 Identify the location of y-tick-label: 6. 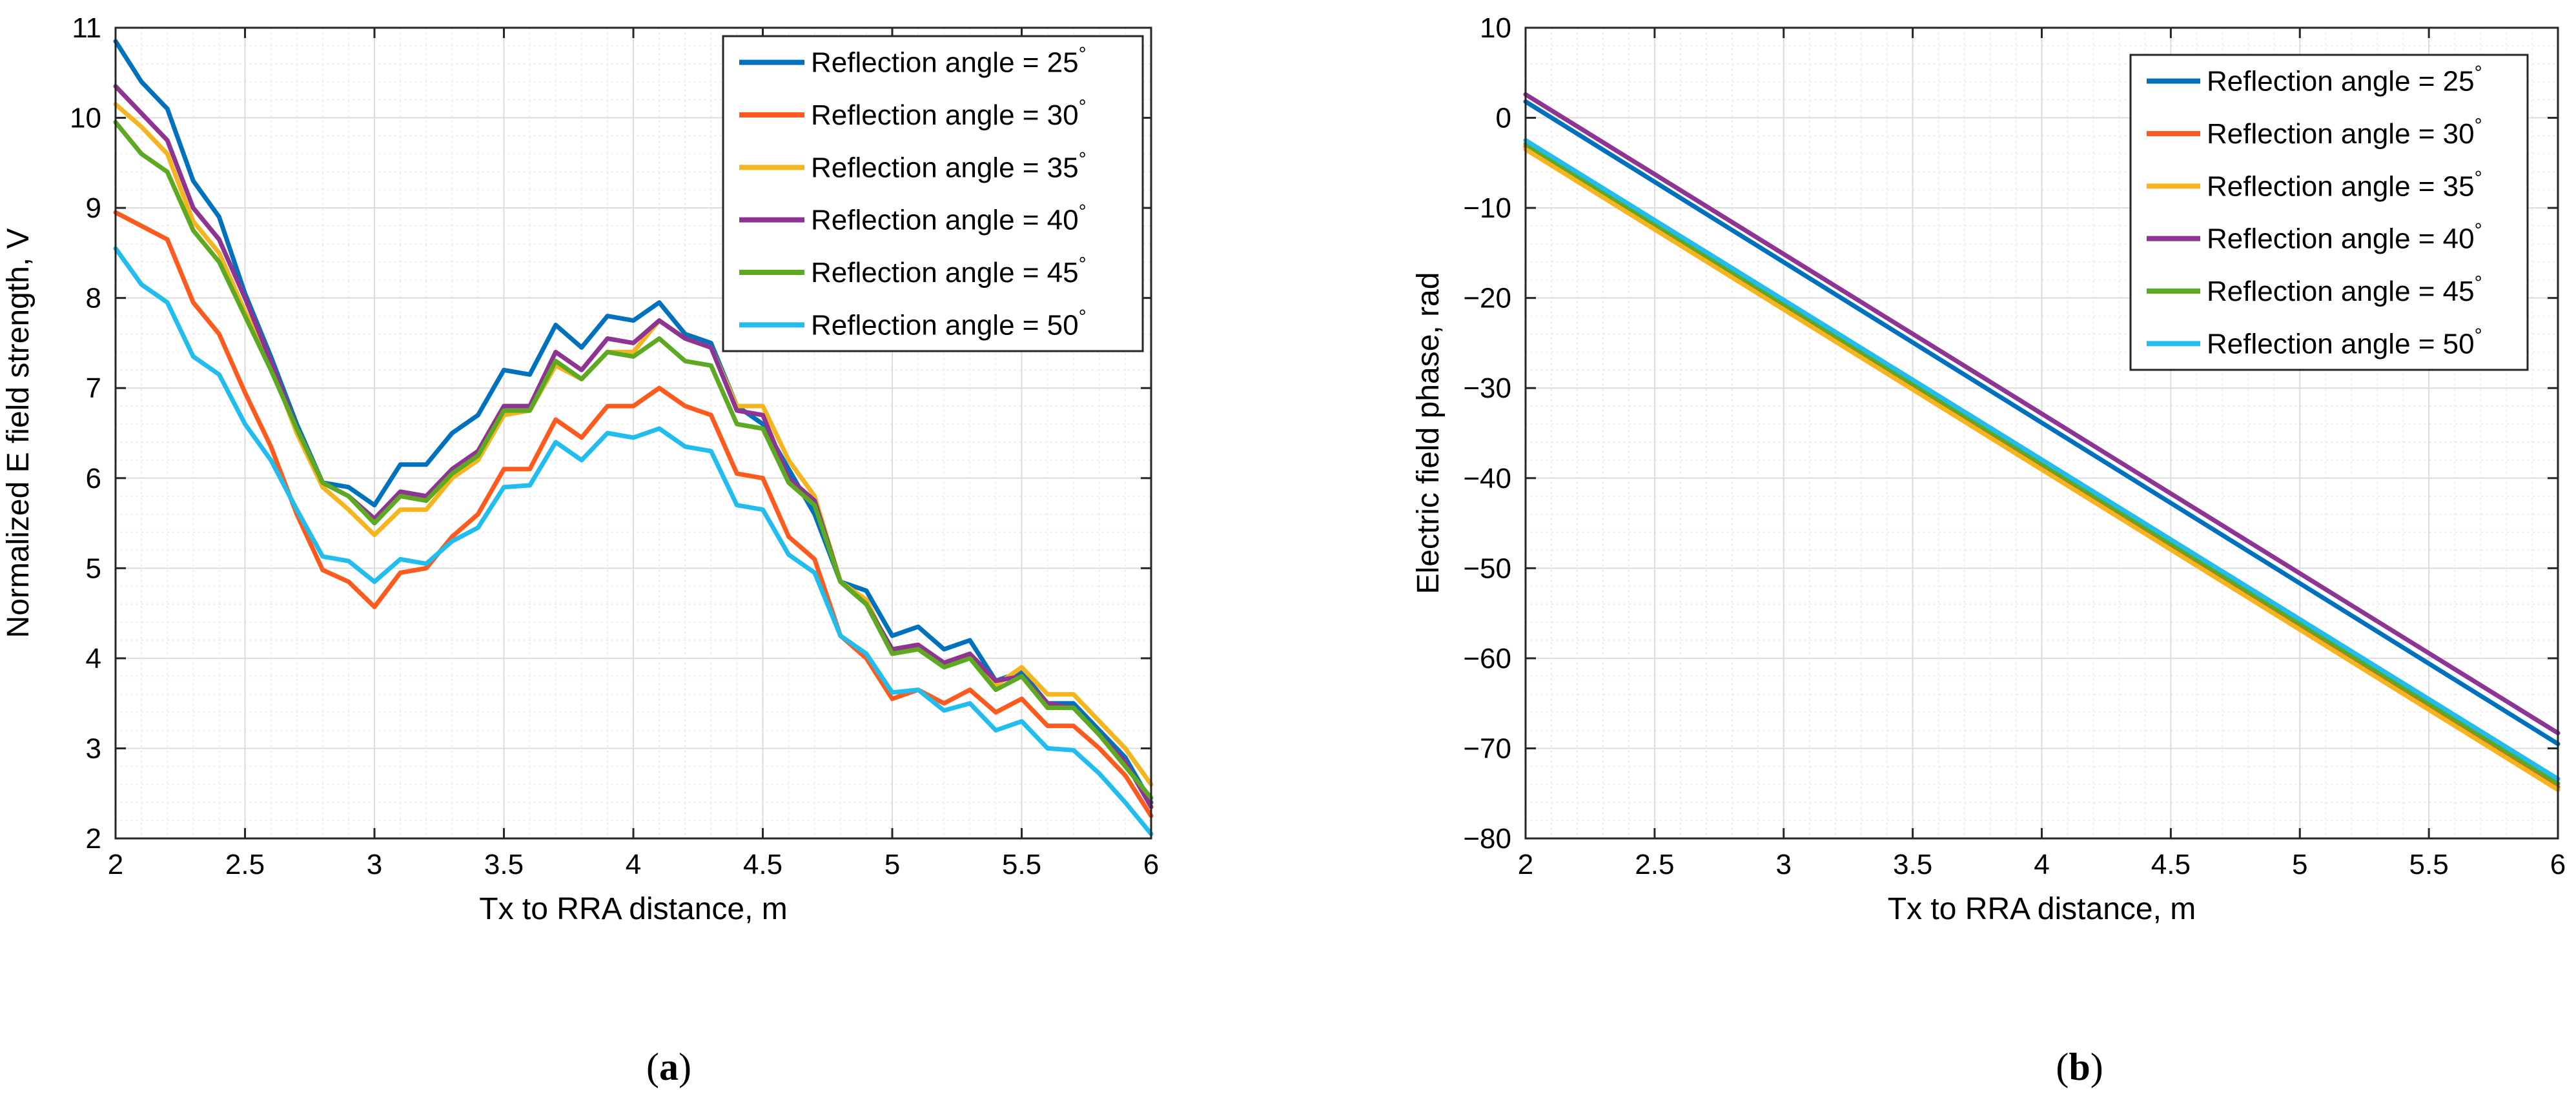
(94, 479).